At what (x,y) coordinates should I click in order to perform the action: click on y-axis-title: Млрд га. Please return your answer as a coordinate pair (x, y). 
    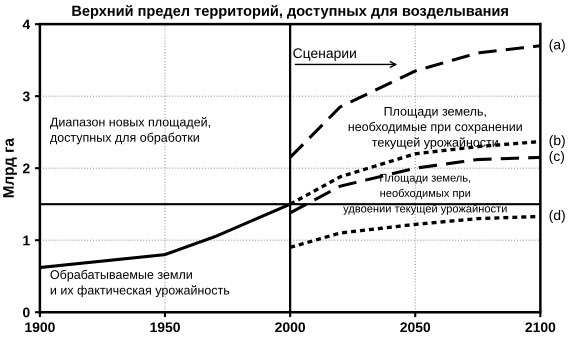
    Looking at the image, I should click on (10, 168).